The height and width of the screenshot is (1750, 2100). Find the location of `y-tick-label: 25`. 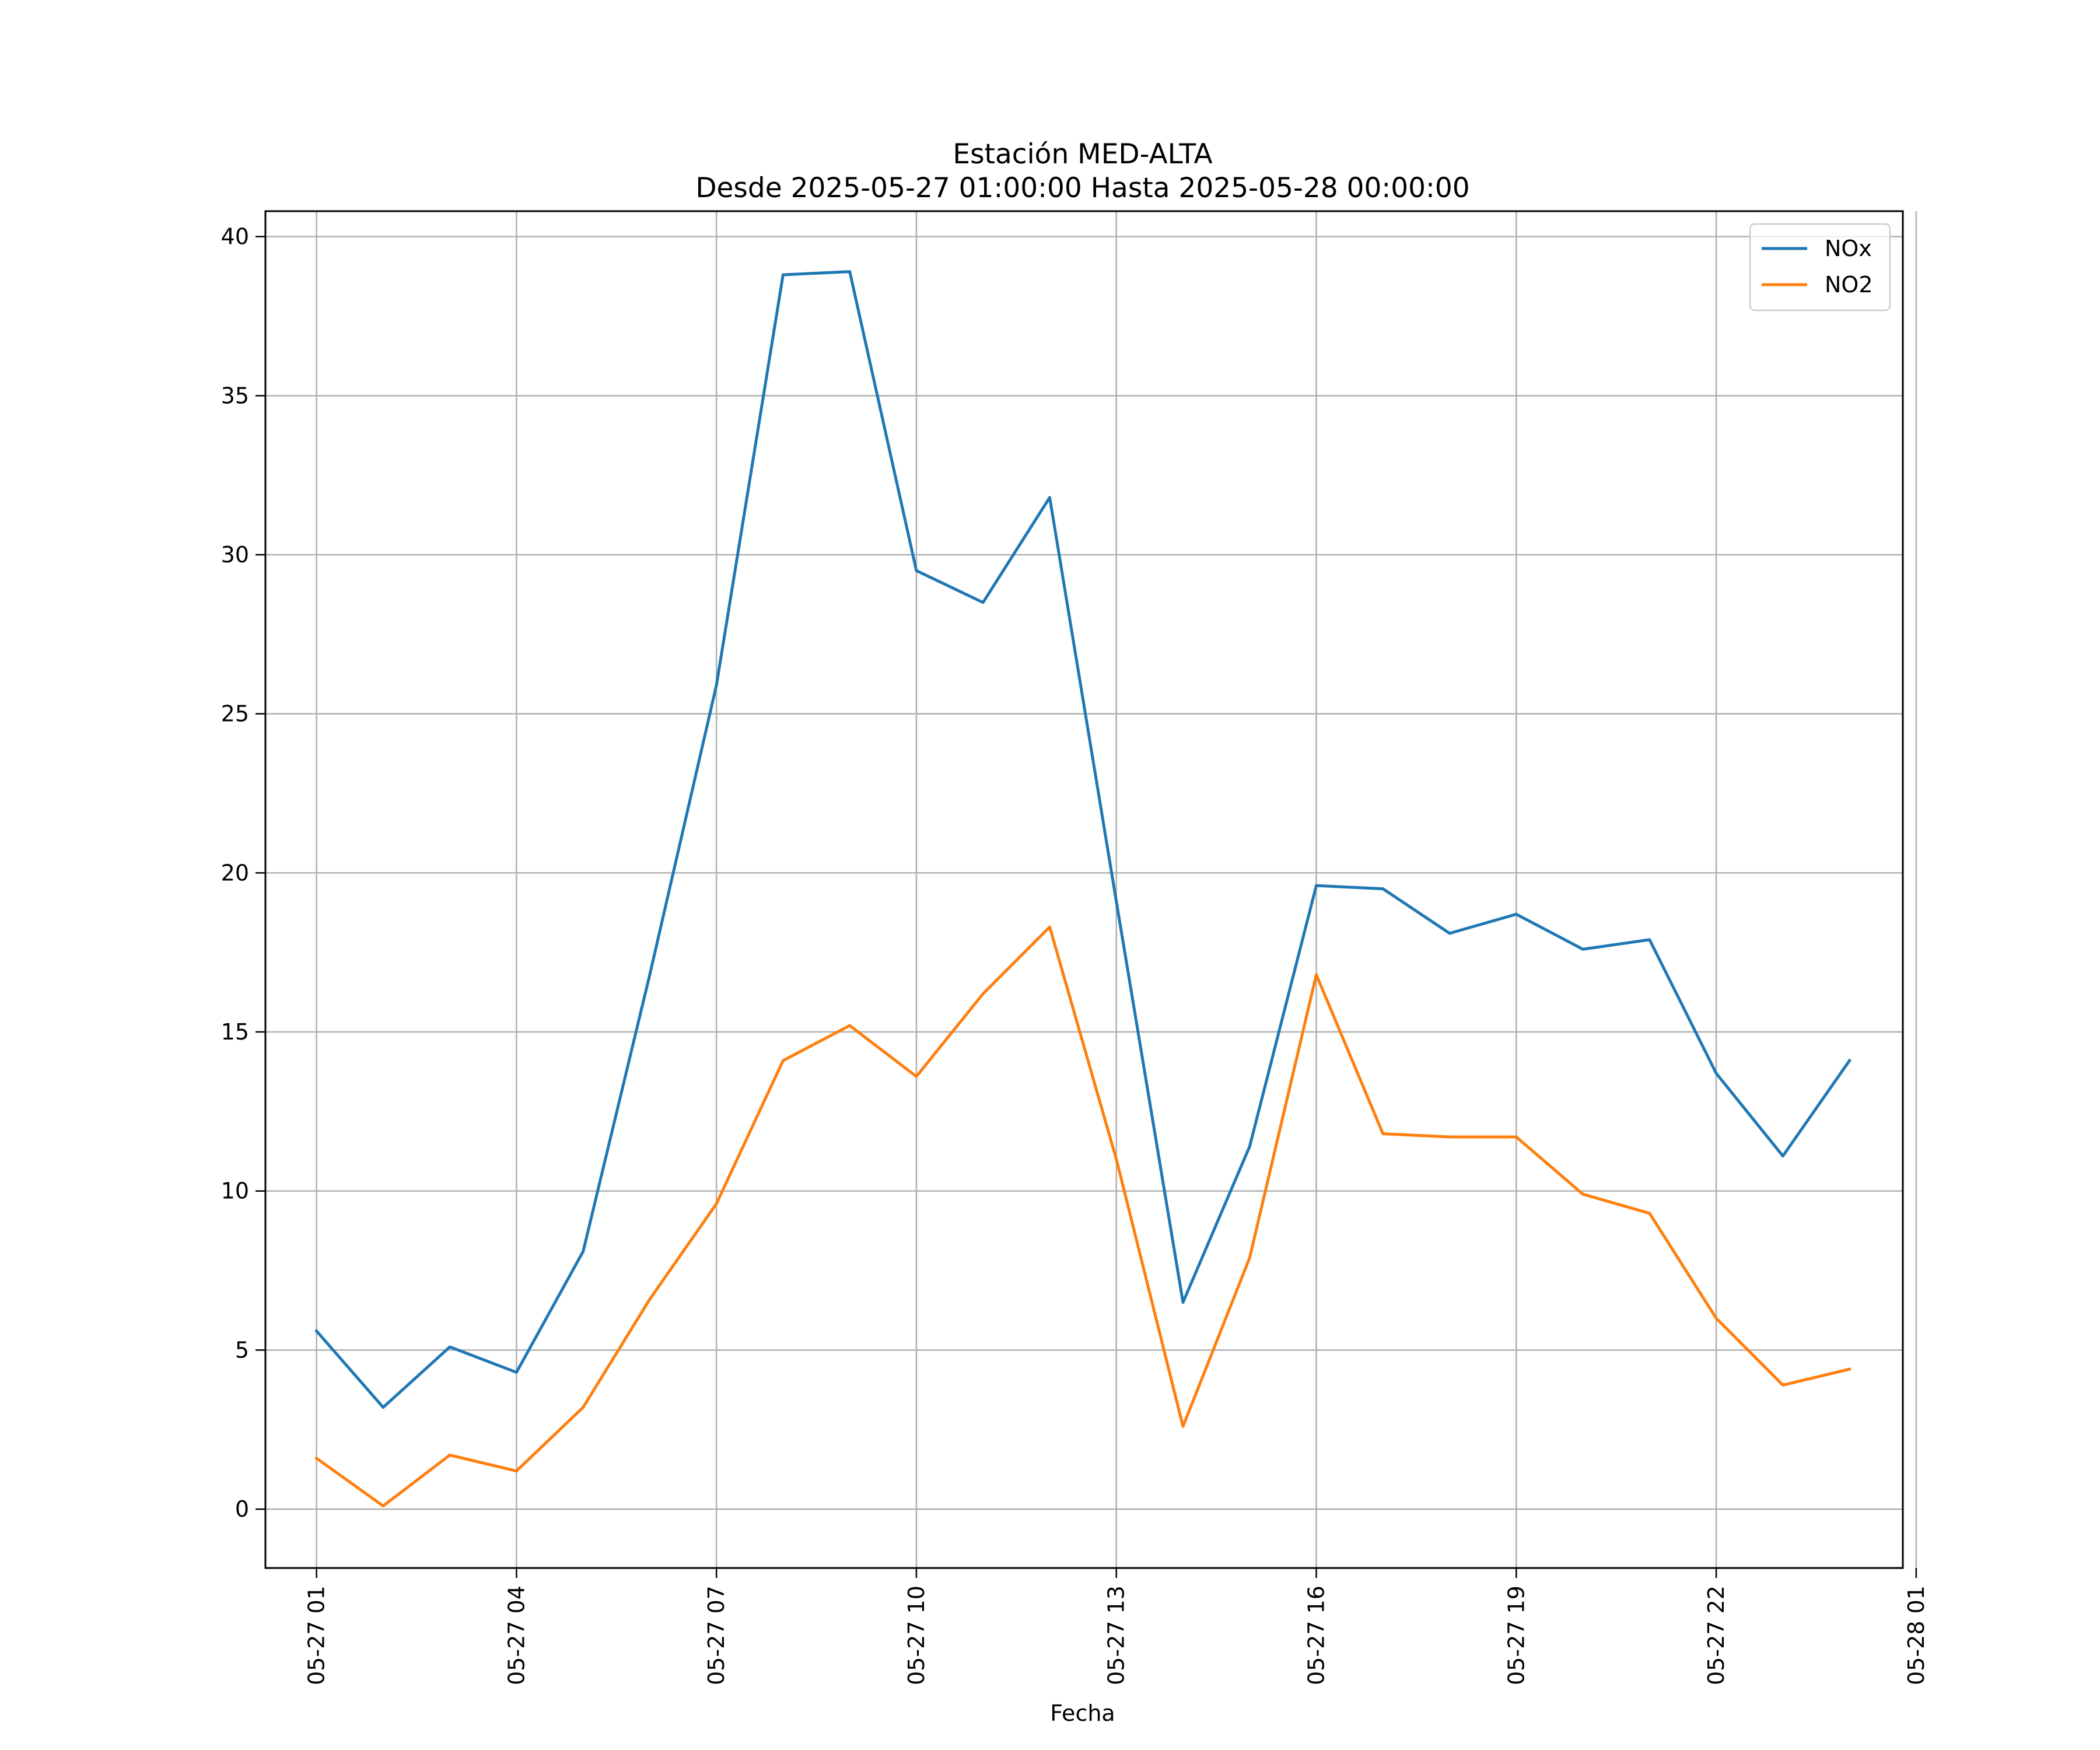

y-tick-label: 25 is located at coordinates (235, 714).